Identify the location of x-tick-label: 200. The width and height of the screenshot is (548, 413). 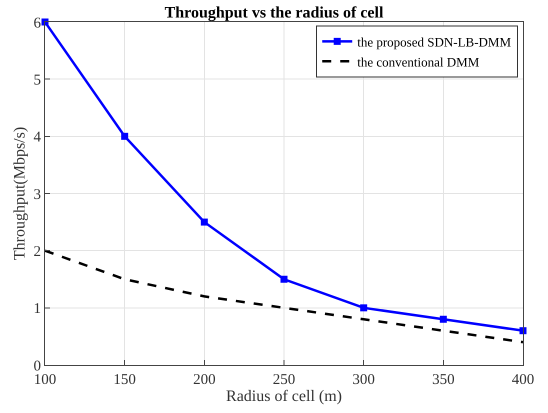
(204, 380).